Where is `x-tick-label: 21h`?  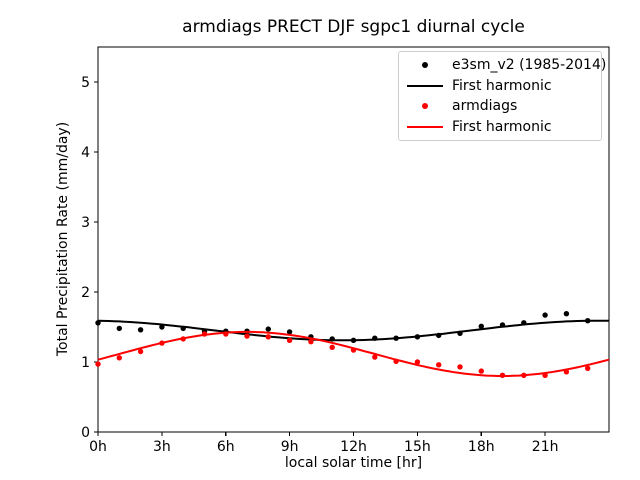 x-tick-label: 21h is located at coordinates (545, 447).